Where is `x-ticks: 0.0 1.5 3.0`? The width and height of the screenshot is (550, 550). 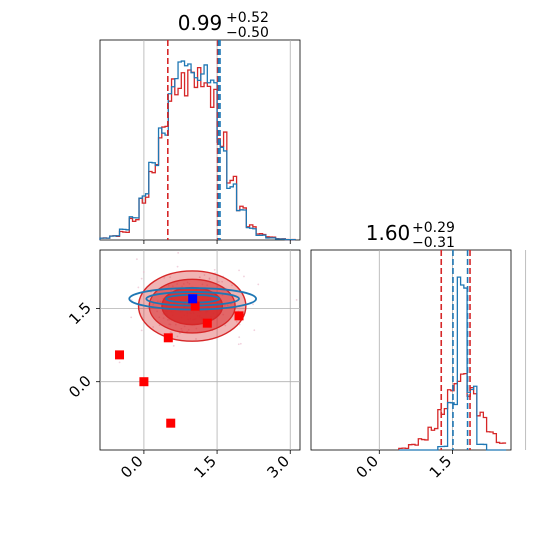
x-ticks: 0.0 1.5 3.0 is located at coordinates (205, 466).